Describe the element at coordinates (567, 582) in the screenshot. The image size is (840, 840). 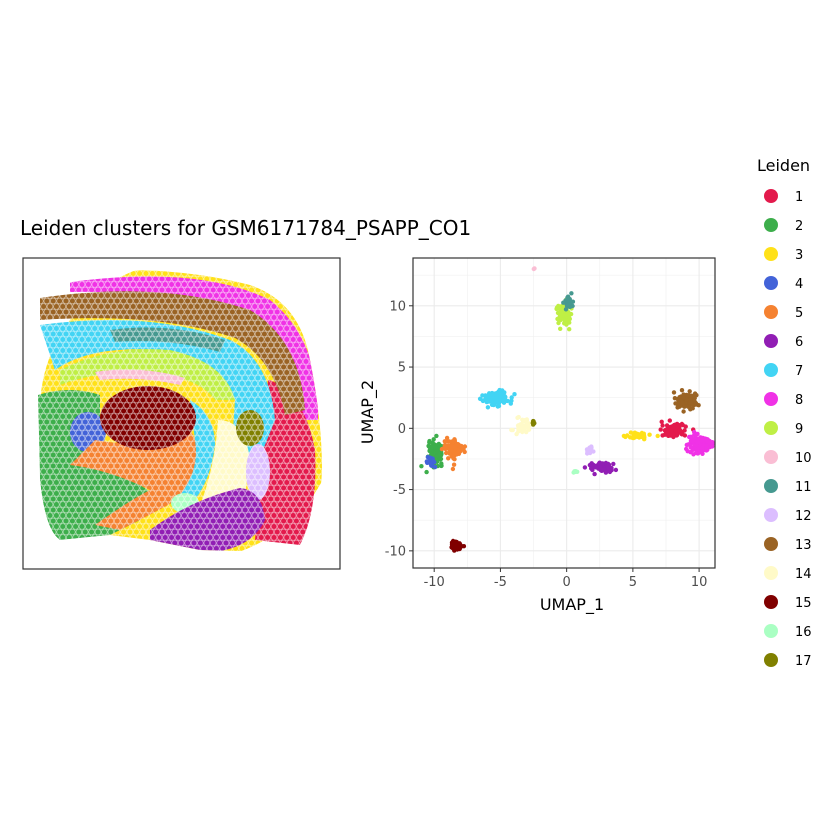
I see `x-tick-label: 0` at that location.